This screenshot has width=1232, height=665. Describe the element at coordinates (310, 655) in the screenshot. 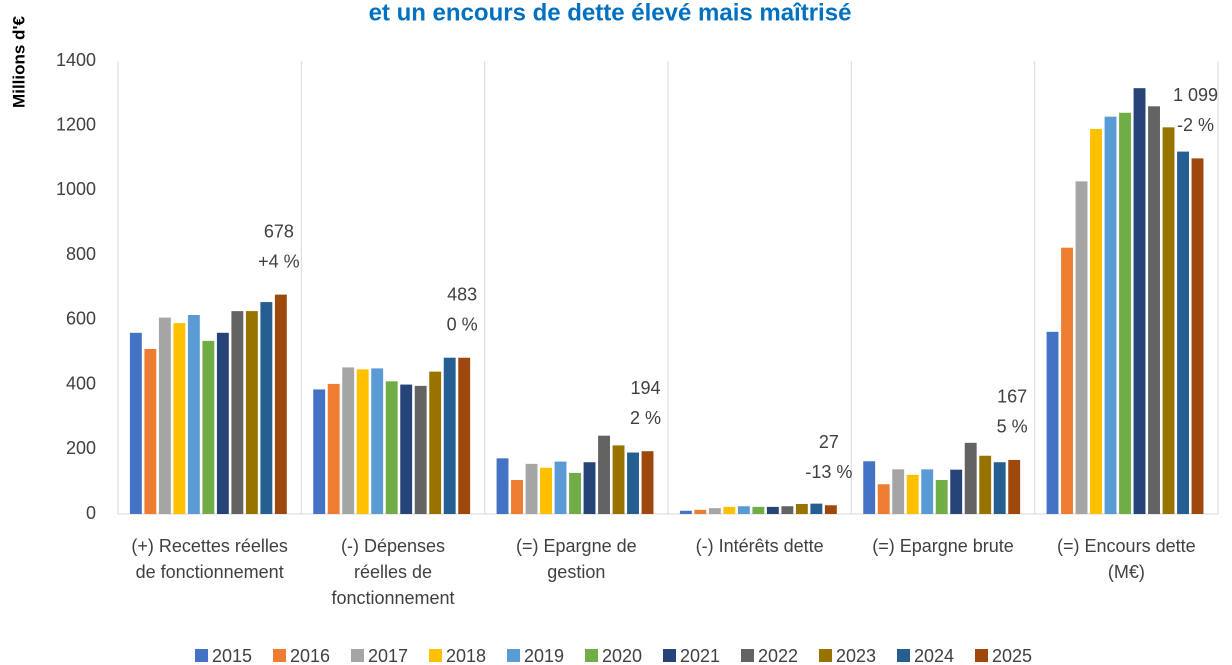

I see `legend-label: 2016` at that location.